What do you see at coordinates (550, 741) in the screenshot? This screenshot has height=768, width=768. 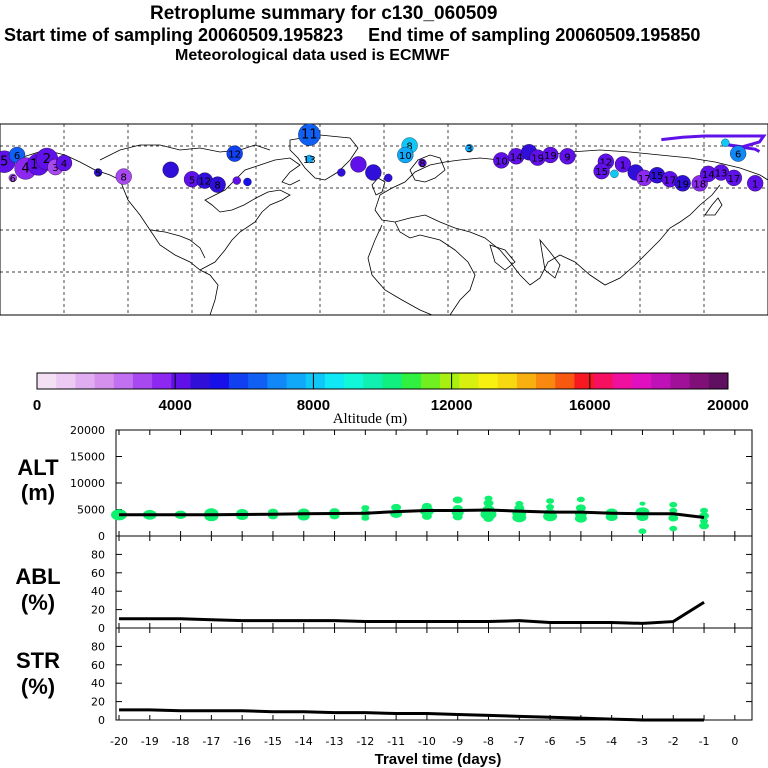 I see `x-tick-label: -6` at bounding box center [550, 741].